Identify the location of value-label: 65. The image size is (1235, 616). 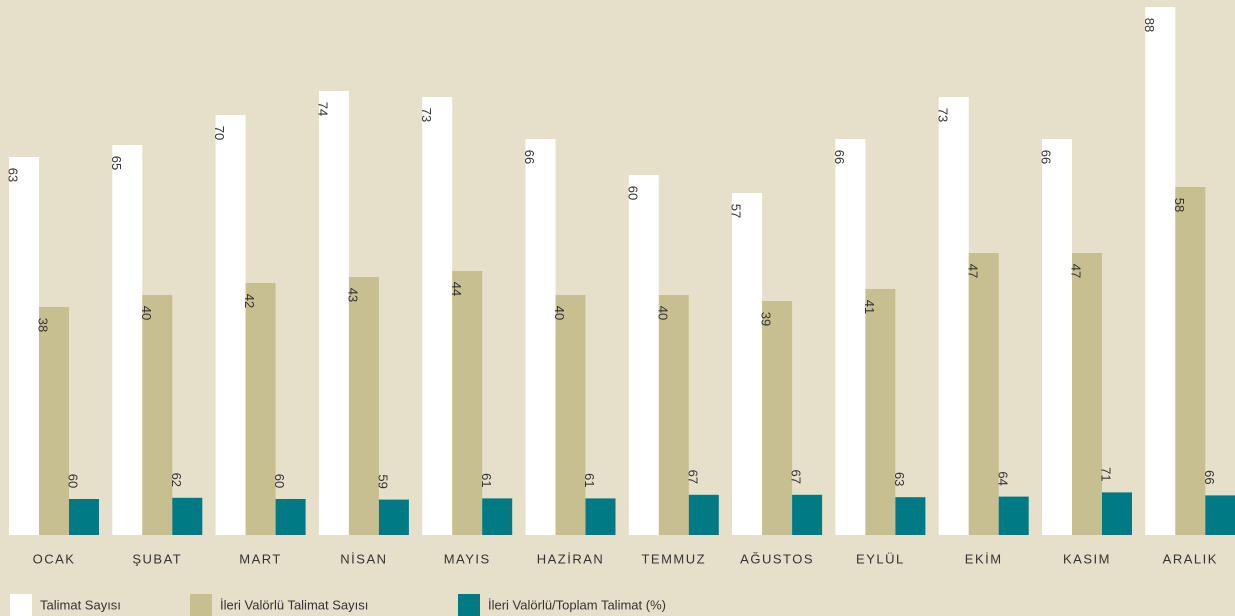
(116, 163).